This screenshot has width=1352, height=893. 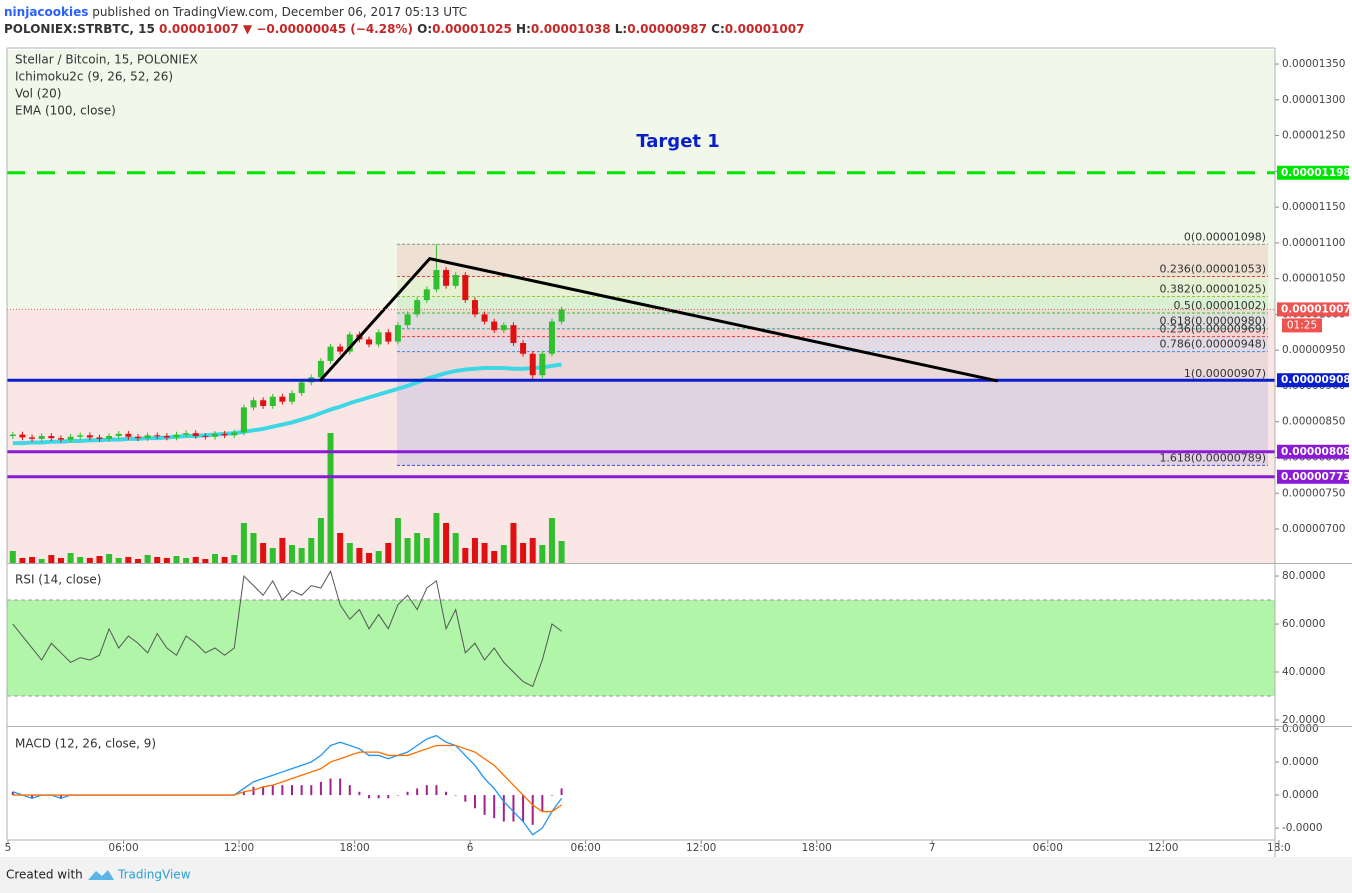 I want to click on last-price-tag, so click(x=1313, y=309).